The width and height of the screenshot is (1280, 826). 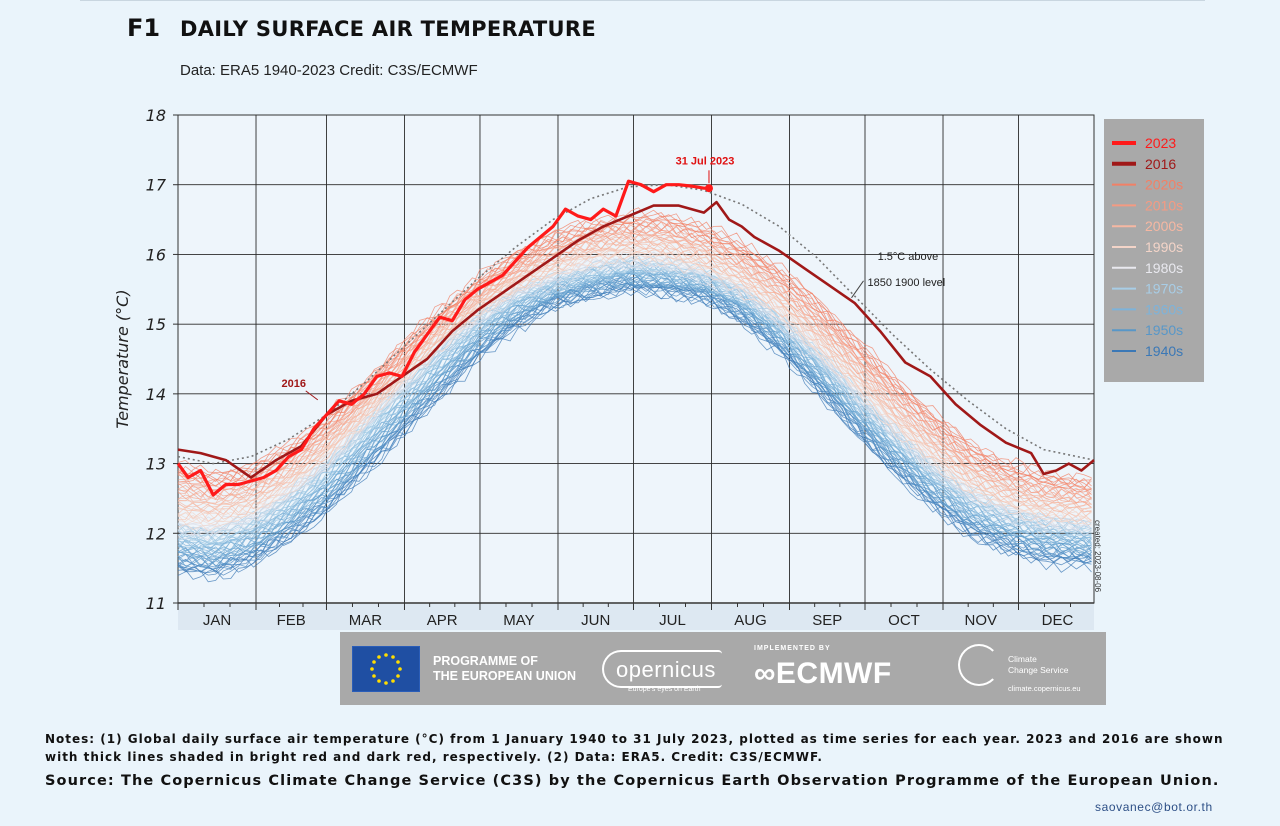 I want to click on copernicus-tagline: Europe's eyes on Earth, so click(x=664, y=689).